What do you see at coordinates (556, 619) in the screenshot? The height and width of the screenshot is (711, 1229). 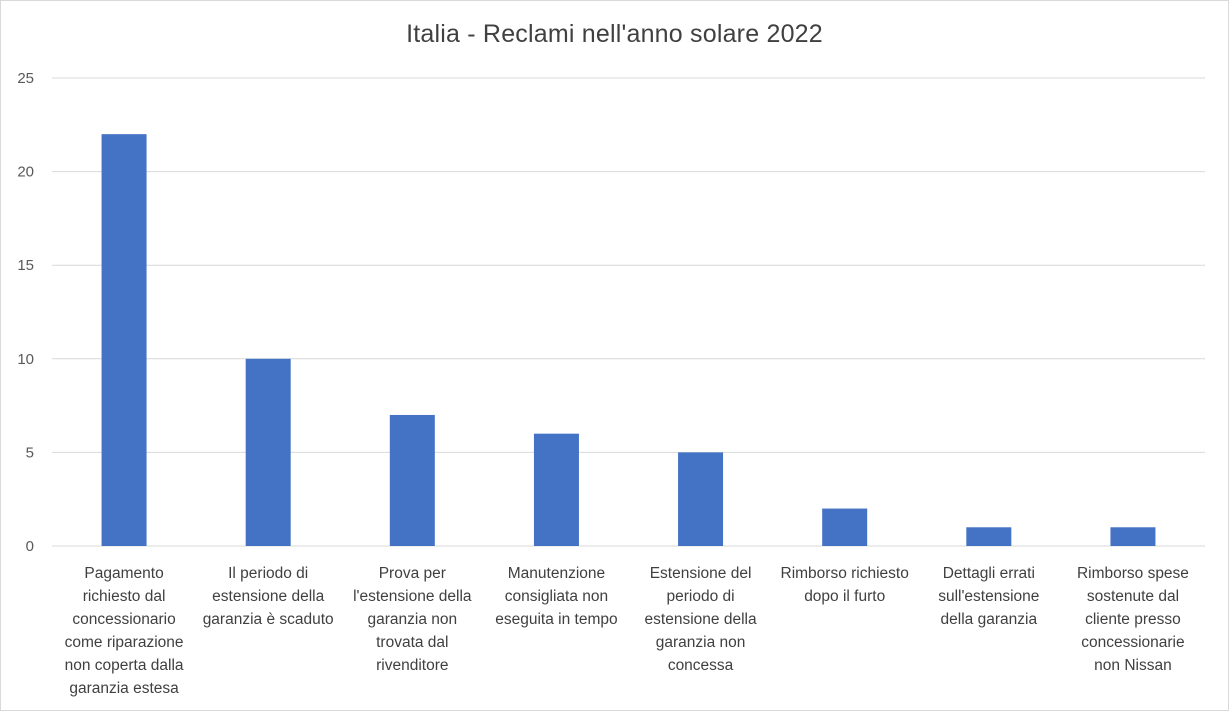 I see `x-category-label-line: eseguita in tempo` at bounding box center [556, 619].